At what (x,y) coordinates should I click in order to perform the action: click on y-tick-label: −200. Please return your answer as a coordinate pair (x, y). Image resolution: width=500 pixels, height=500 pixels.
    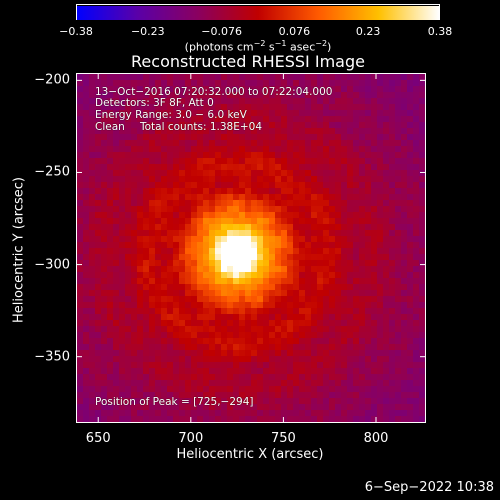
    Looking at the image, I should click on (52, 80).